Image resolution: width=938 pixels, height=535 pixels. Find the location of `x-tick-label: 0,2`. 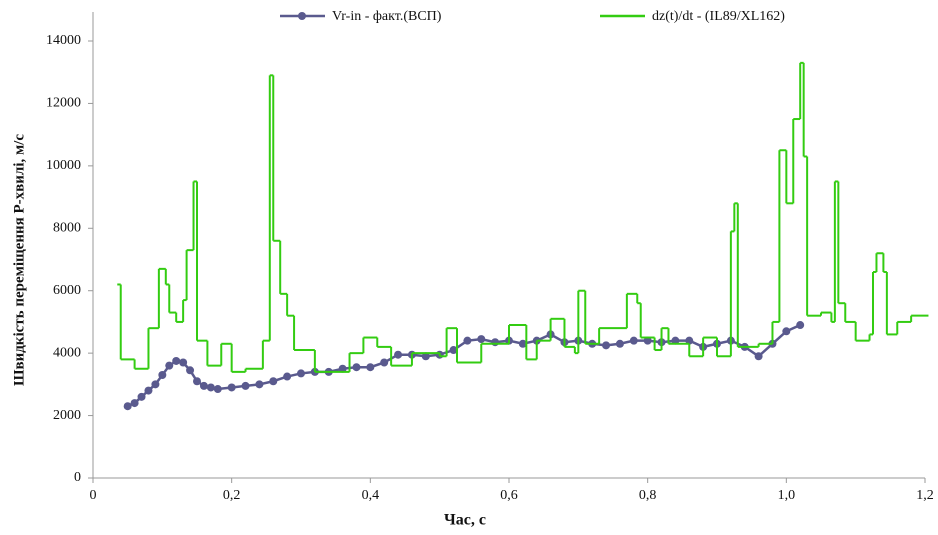

x-tick-label: 0,2 is located at coordinates (232, 495).